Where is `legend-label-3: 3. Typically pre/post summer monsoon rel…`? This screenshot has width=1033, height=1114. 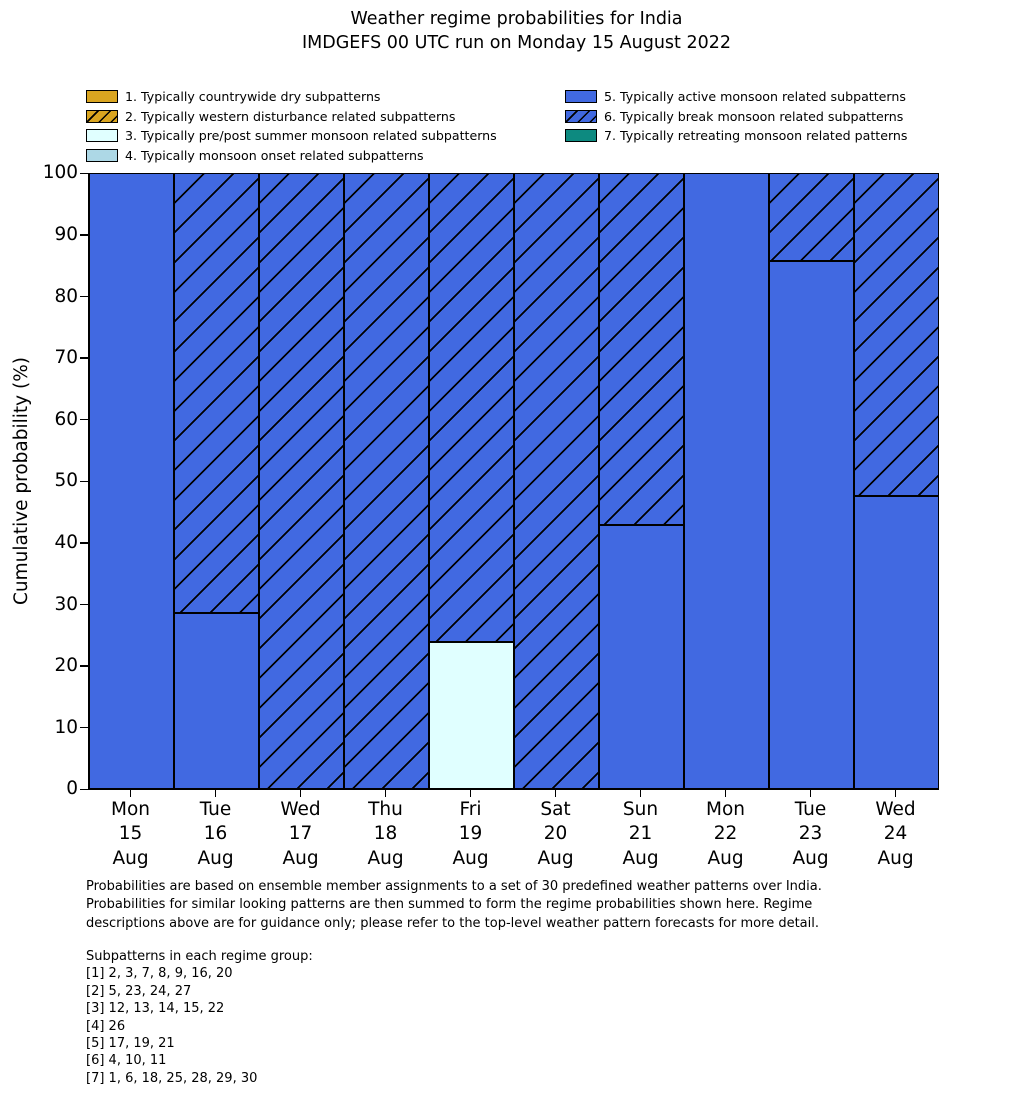 legend-label-3: 3. Typically pre/post summer monsoon rel… is located at coordinates (311, 136).